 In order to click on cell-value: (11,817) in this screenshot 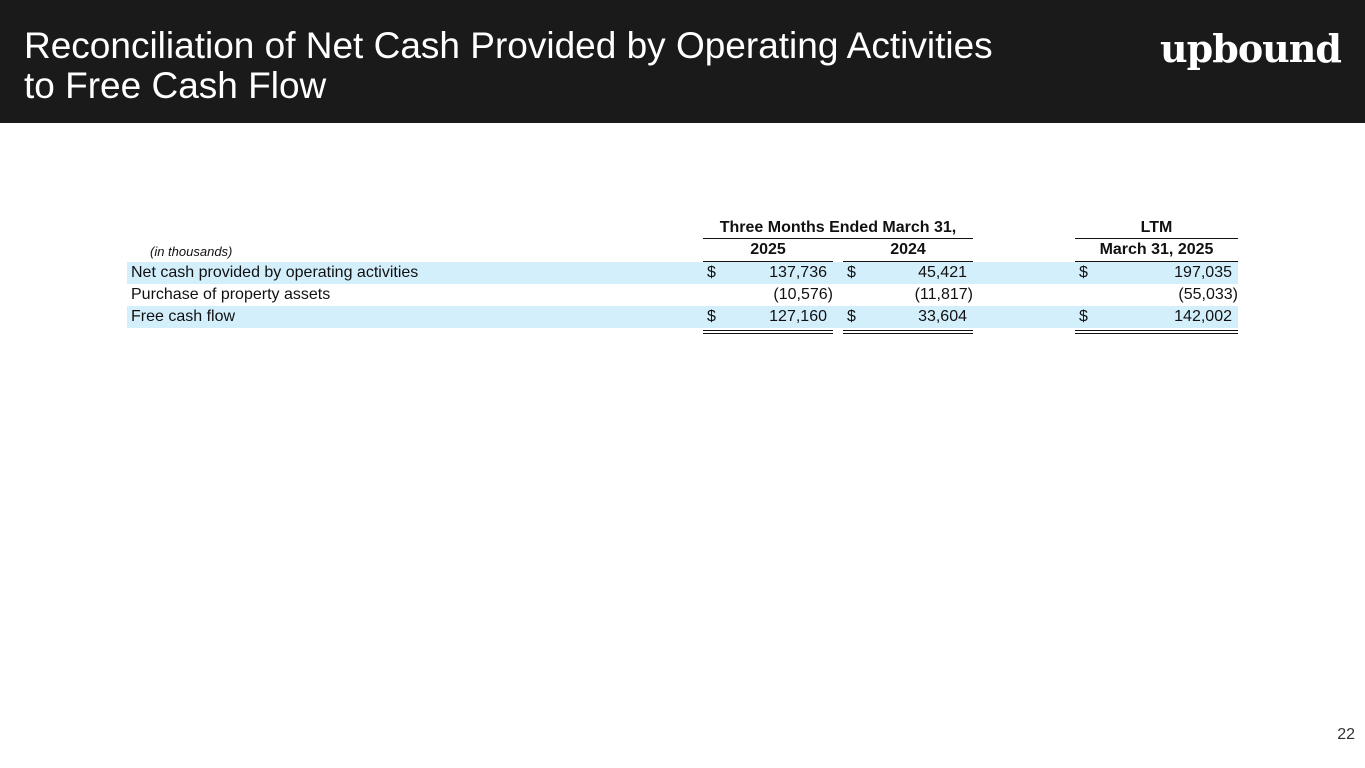, I will do `click(943, 294)`.